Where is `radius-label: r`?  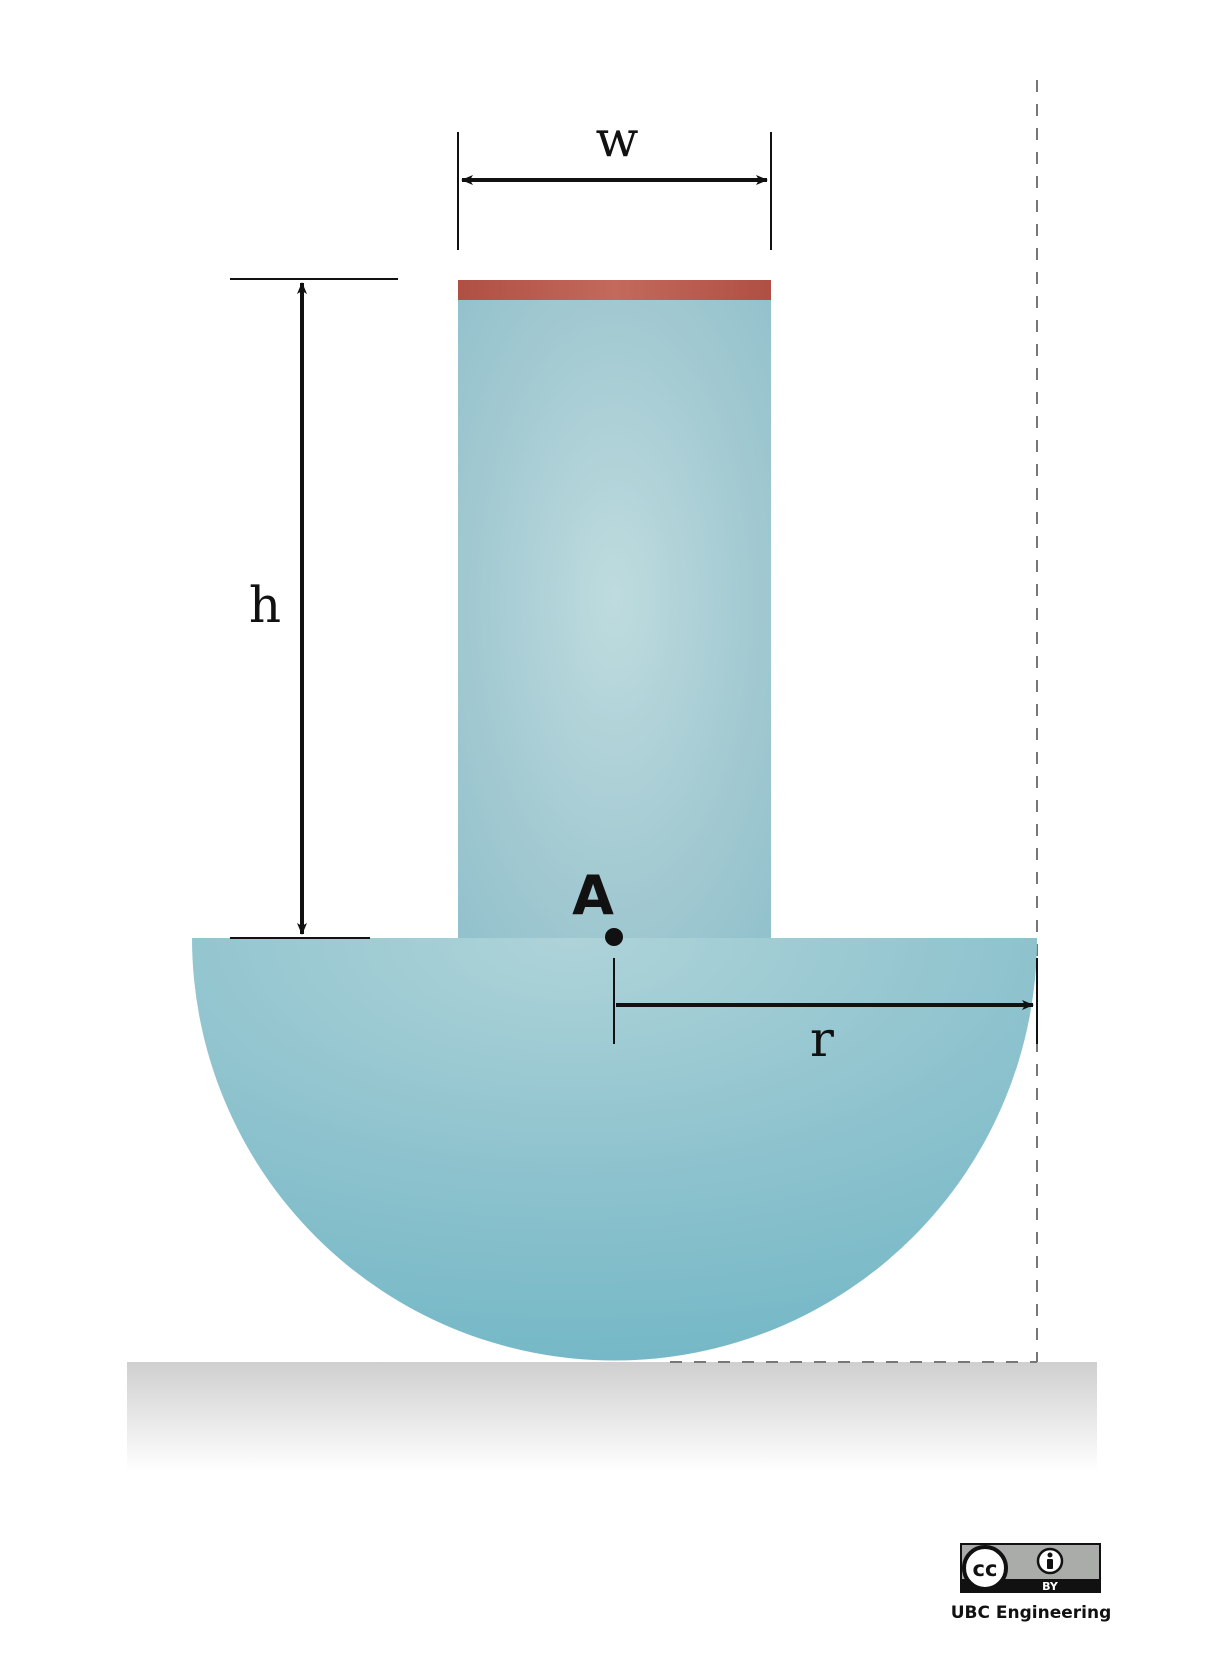
radius-label: r is located at coordinates (822, 1039).